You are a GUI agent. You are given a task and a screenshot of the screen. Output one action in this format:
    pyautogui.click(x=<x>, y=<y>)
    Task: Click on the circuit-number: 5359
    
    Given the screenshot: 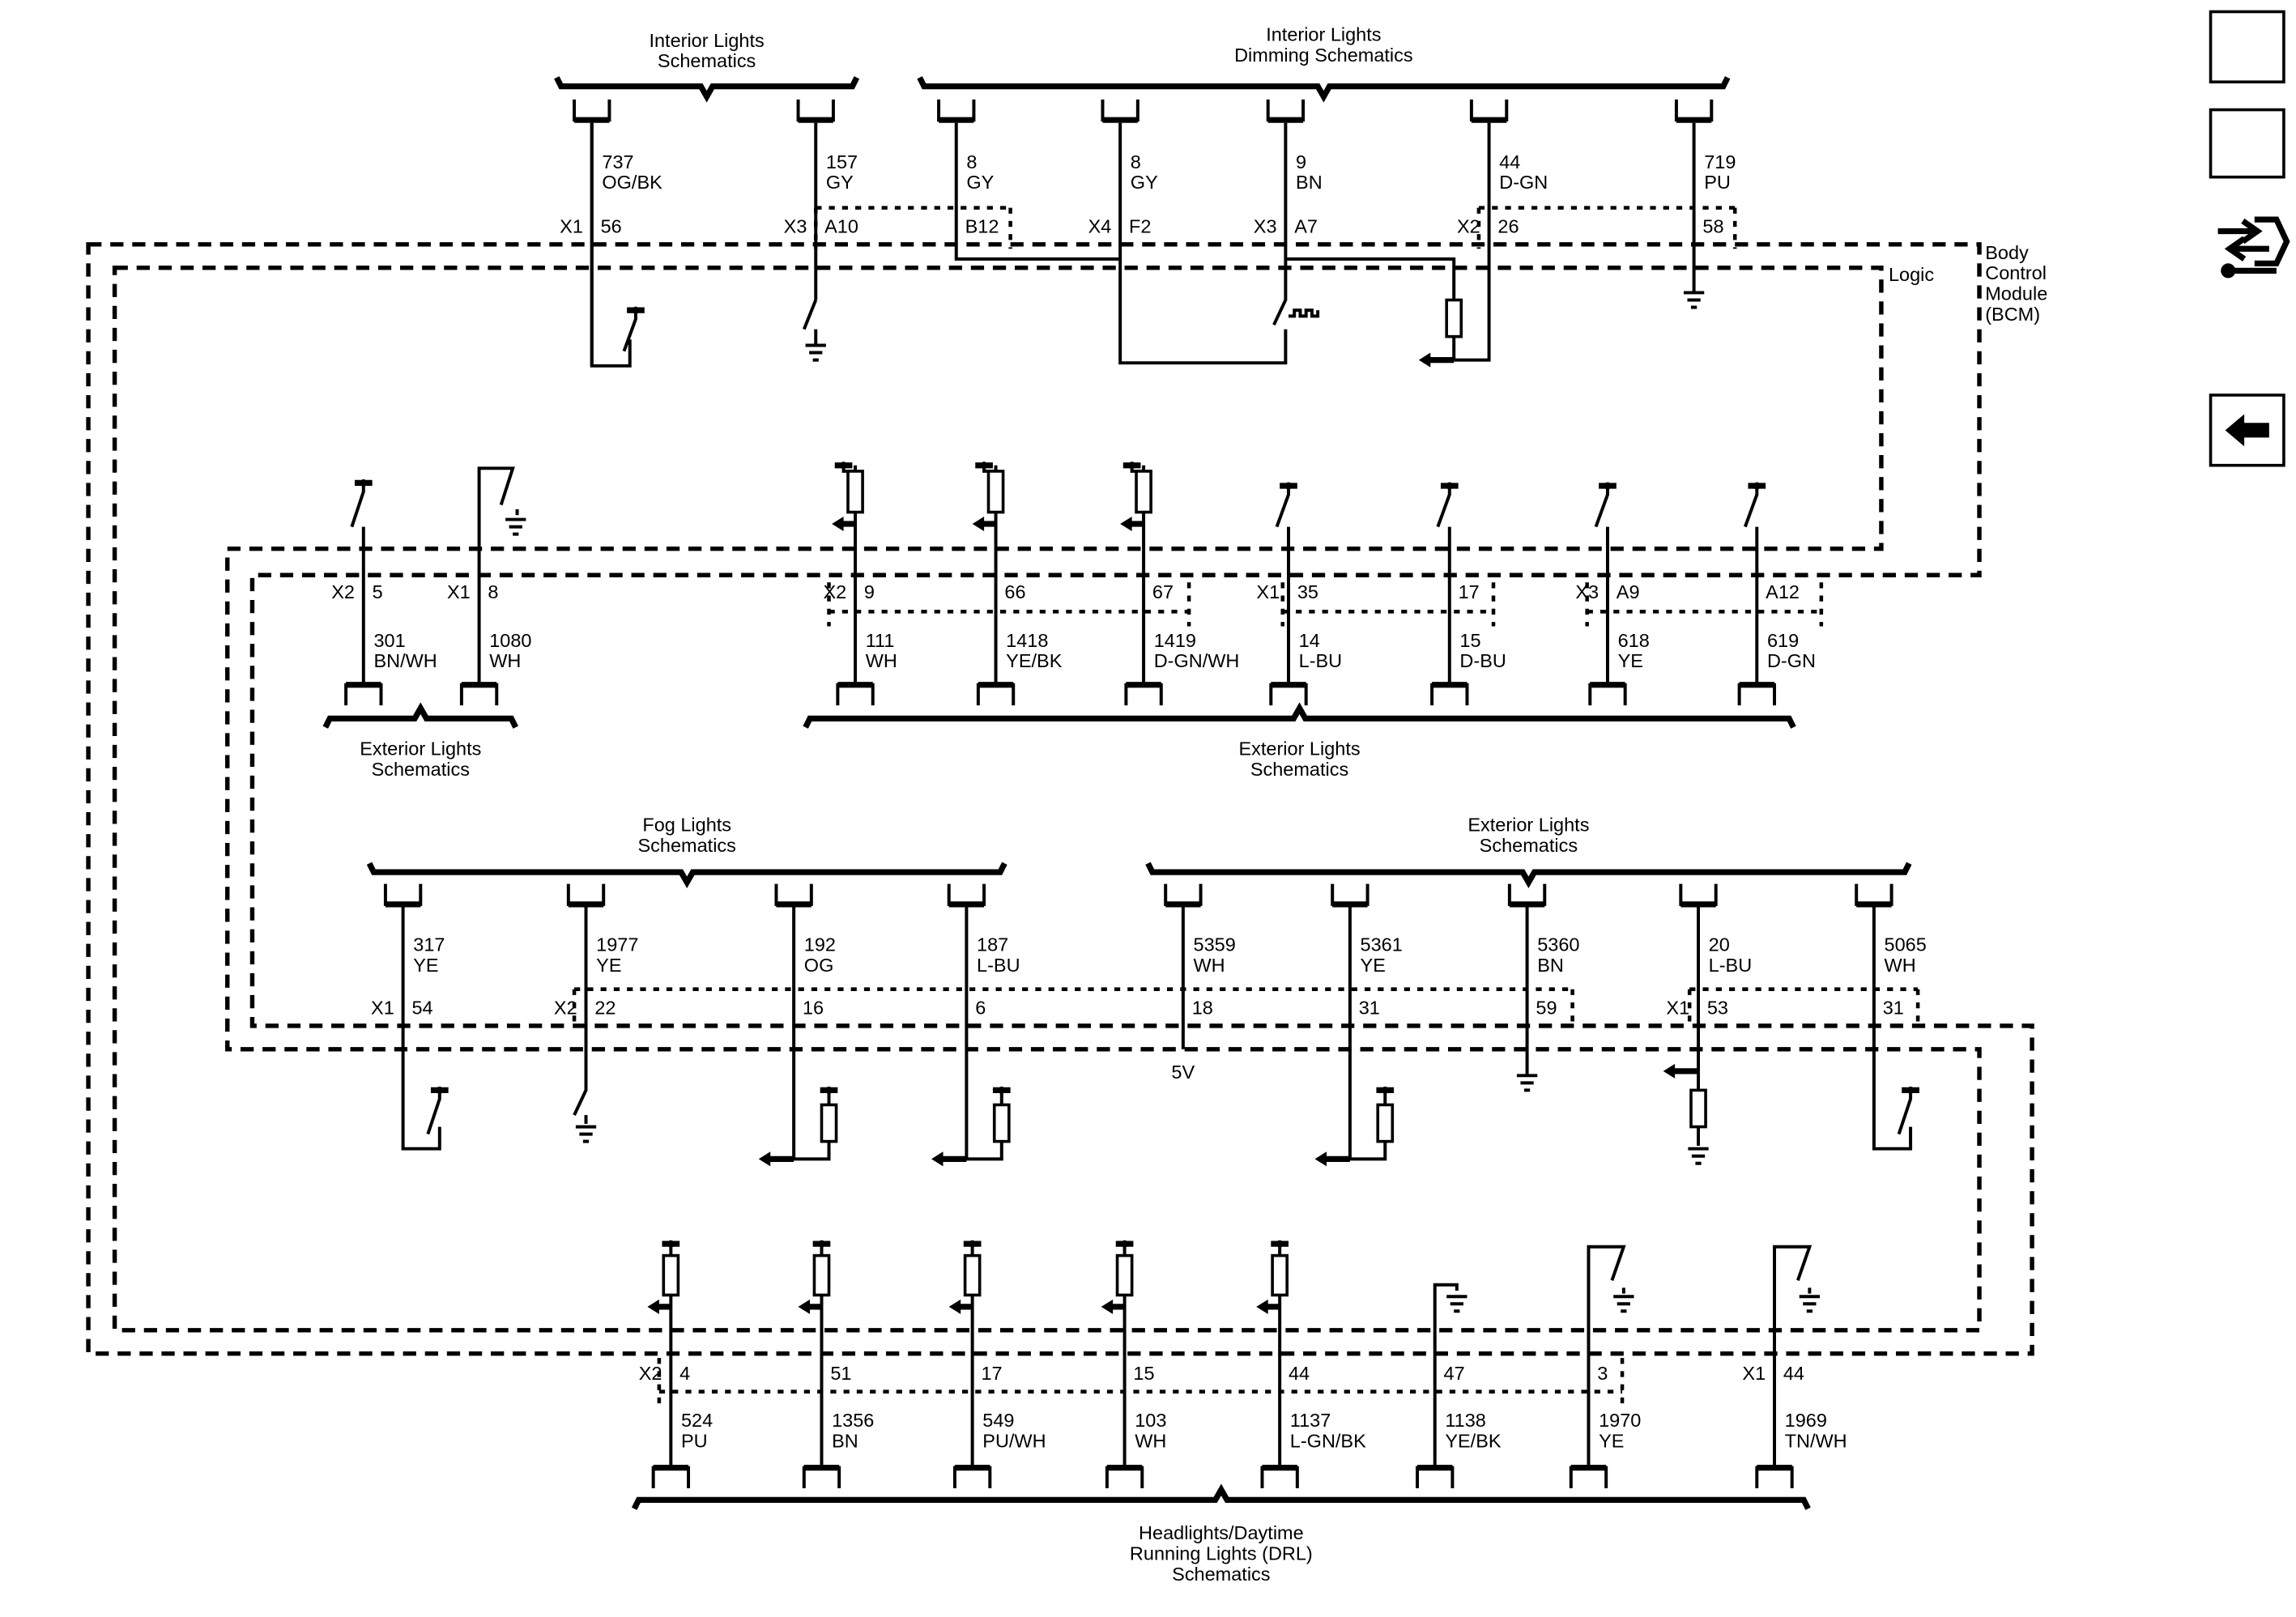 What is the action you would take?
    pyautogui.click(x=1215, y=945)
    